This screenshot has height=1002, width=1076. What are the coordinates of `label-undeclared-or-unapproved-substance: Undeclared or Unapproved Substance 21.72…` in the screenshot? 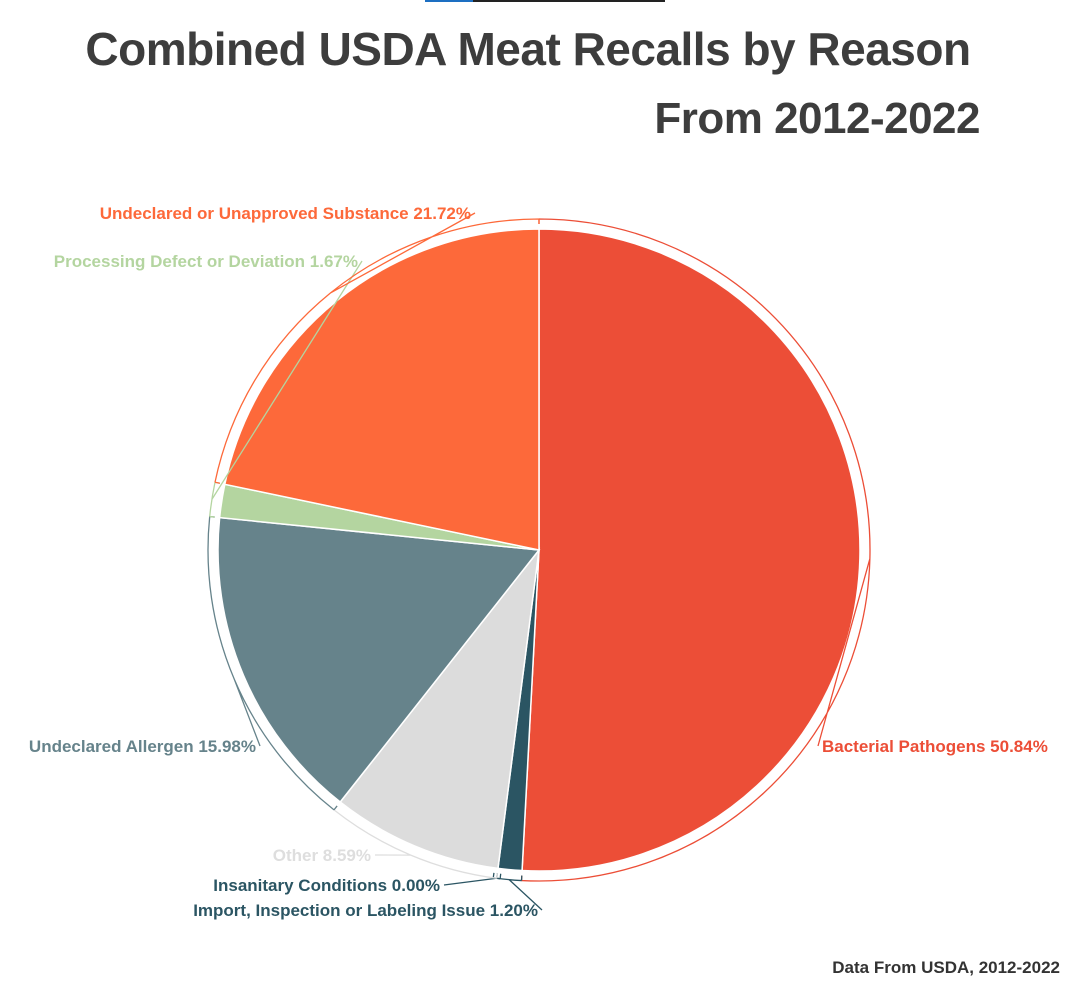 It's located at (285, 213).